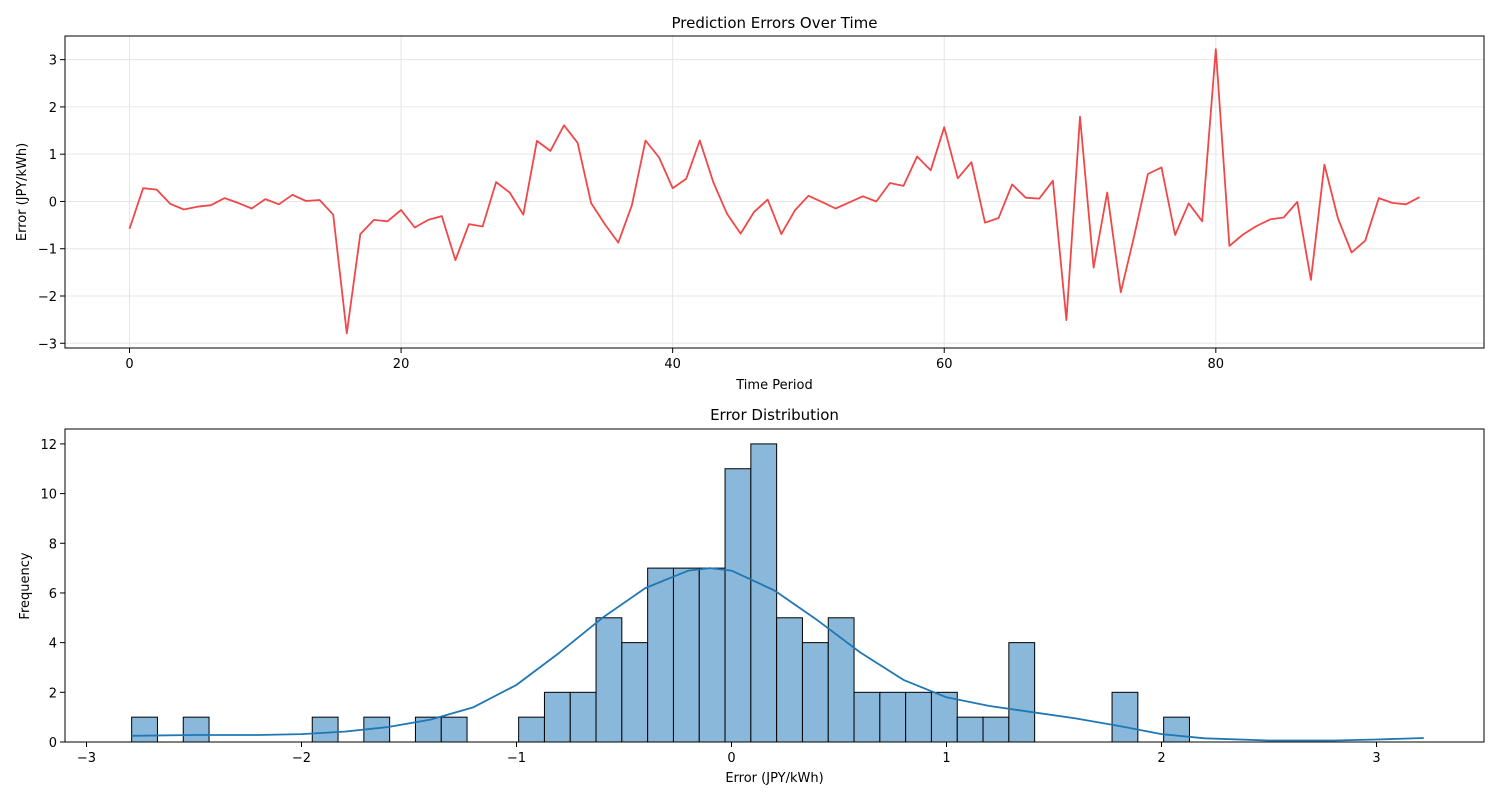 Image resolution: width=1500 pixels, height=800 pixels. Describe the element at coordinates (47, 297) in the screenshot. I see `timeseries-y-tick-label: −2` at that location.